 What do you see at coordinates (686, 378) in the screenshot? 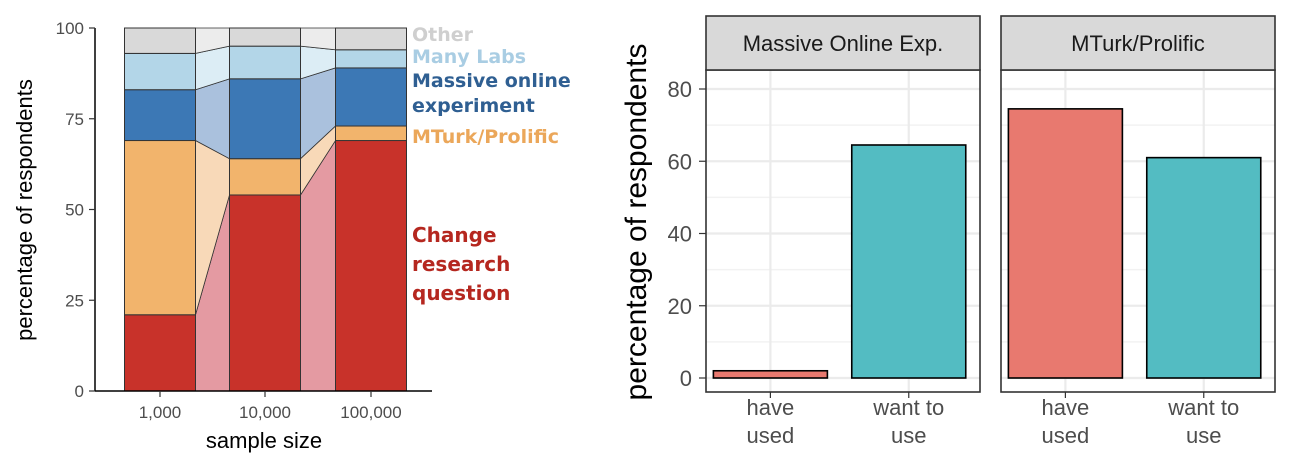
I see `right-y-tick-label: 0` at bounding box center [686, 378].